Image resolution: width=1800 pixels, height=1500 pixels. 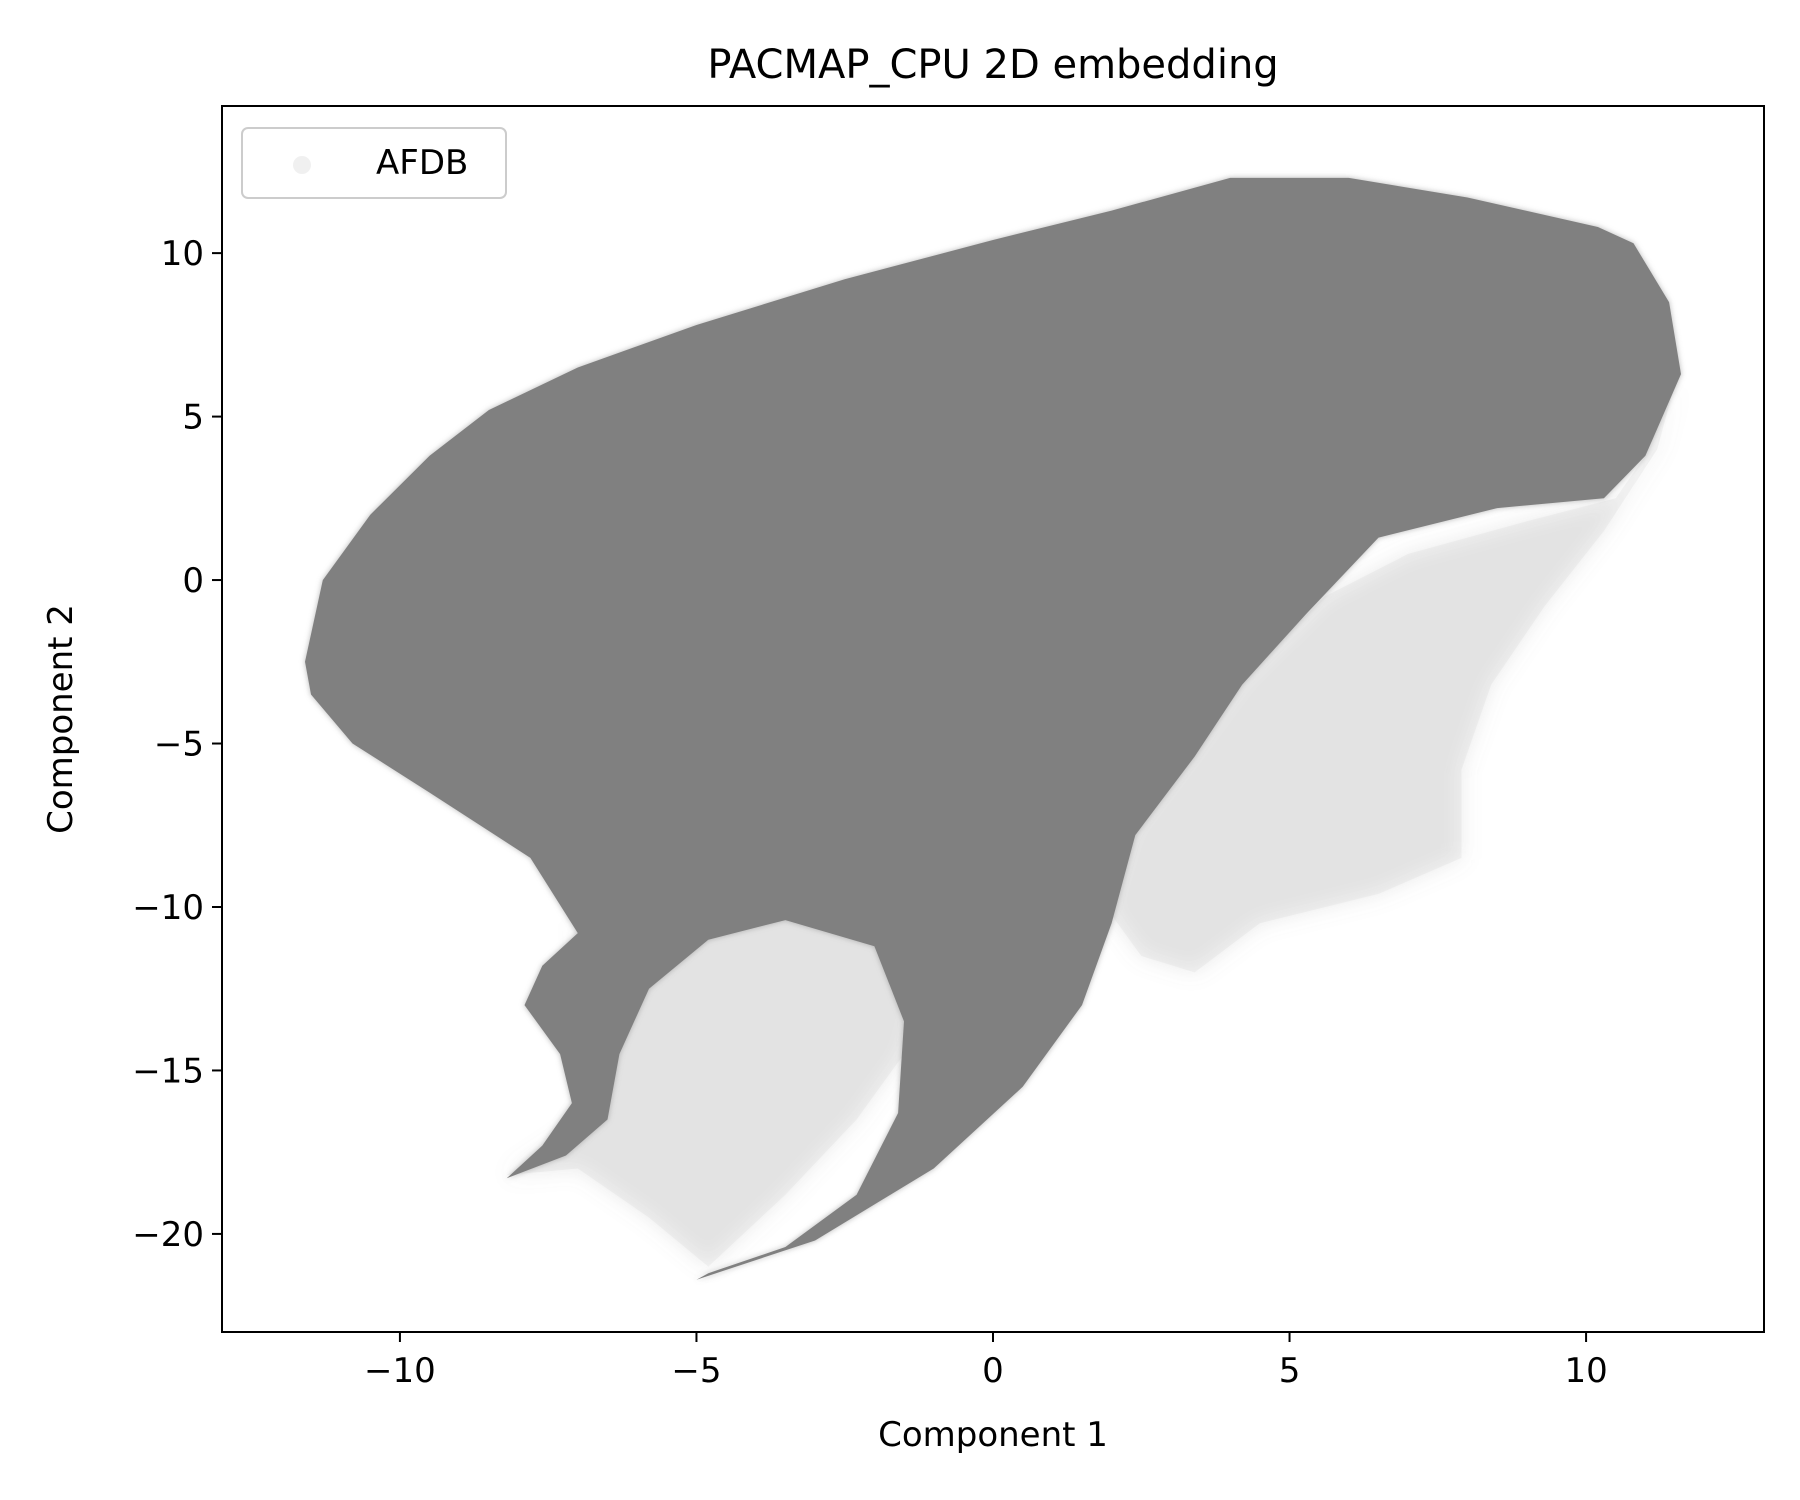 What do you see at coordinates (422, 163) in the screenshot?
I see `legend-label-afdb: AFDB` at bounding box center [422, 163].